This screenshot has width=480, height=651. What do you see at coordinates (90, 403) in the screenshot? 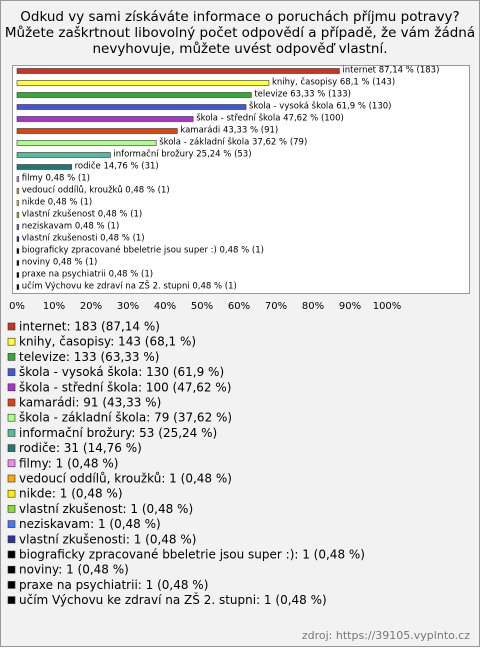
I see `legend-entry: kamarádi: 91 (43,33 %)` at bounding box center [90, 403].